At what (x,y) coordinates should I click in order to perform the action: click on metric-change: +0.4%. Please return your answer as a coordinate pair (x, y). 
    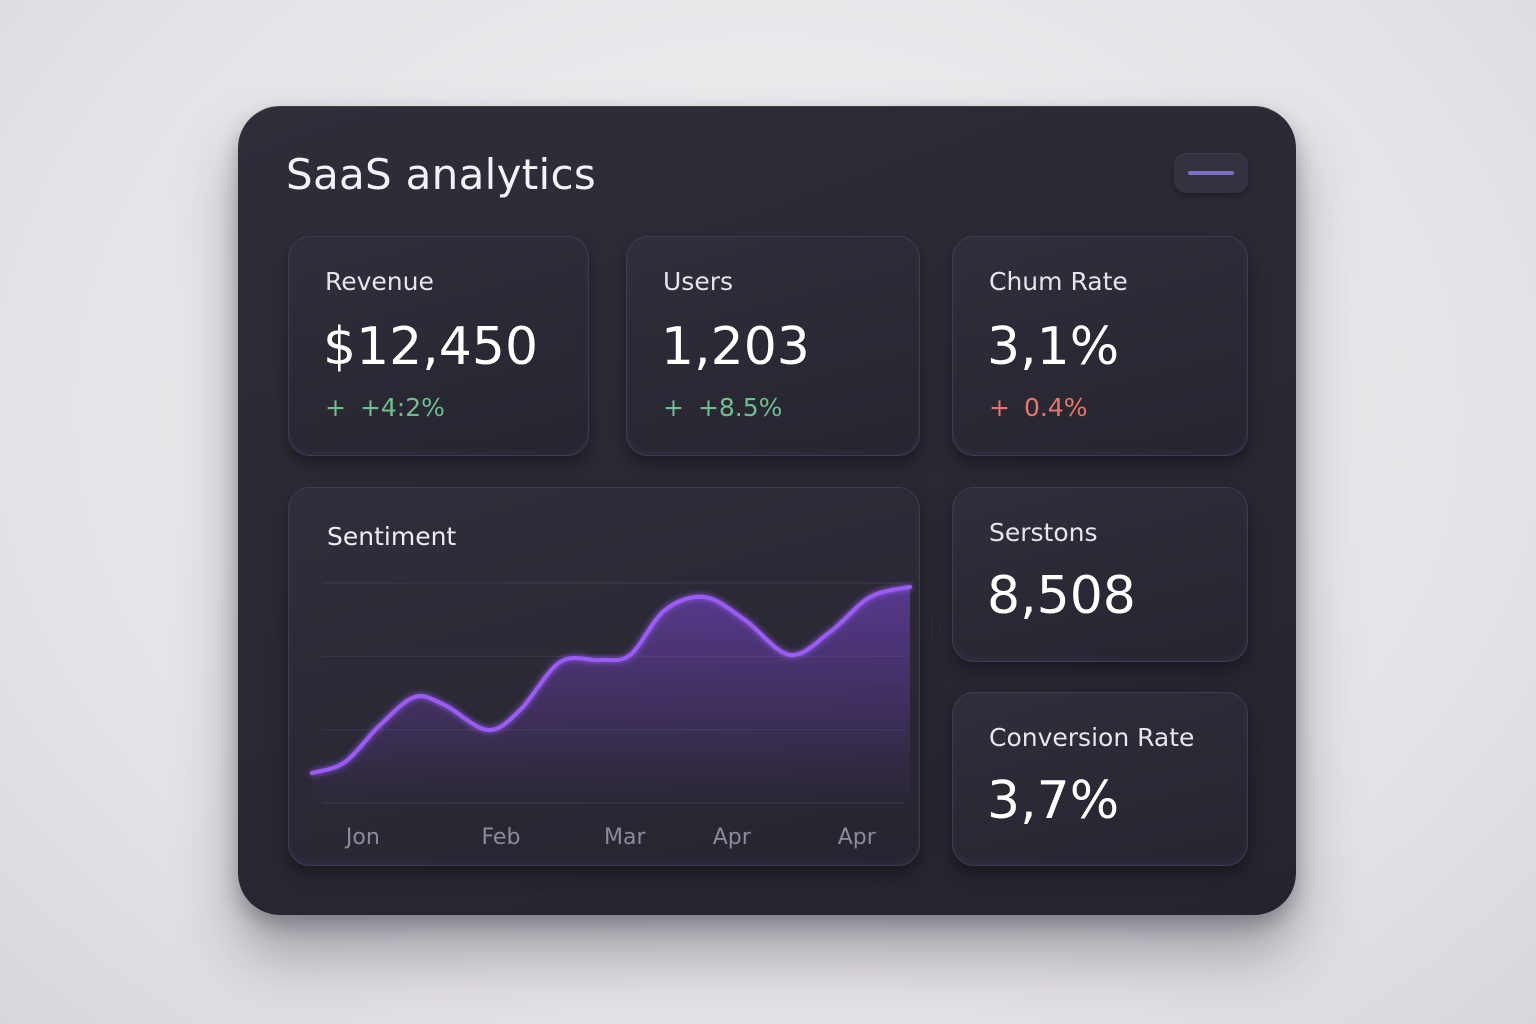
    Looking at the image, I should click on (1038, 407).